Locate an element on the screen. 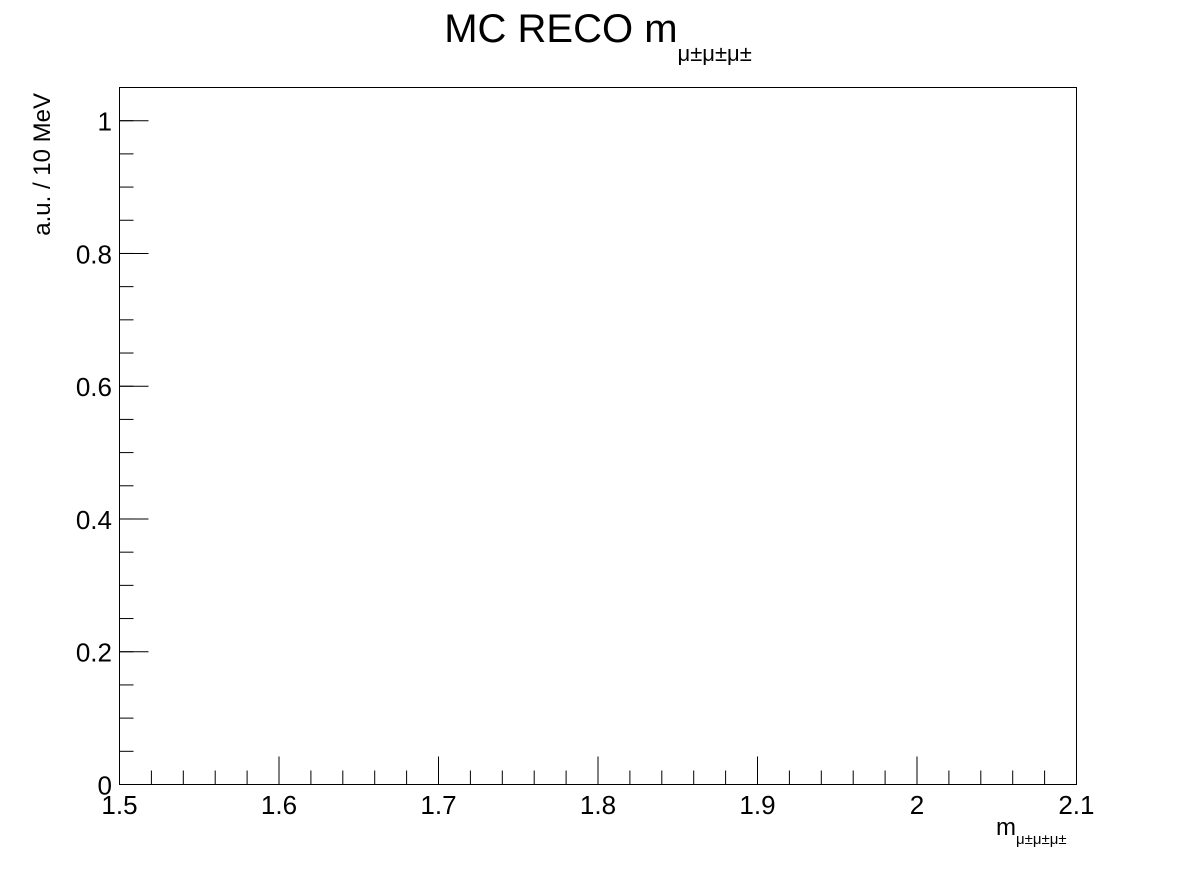 The image size is (1196, 877). x-tick-label: 2 is located at coordinates (917, 805).